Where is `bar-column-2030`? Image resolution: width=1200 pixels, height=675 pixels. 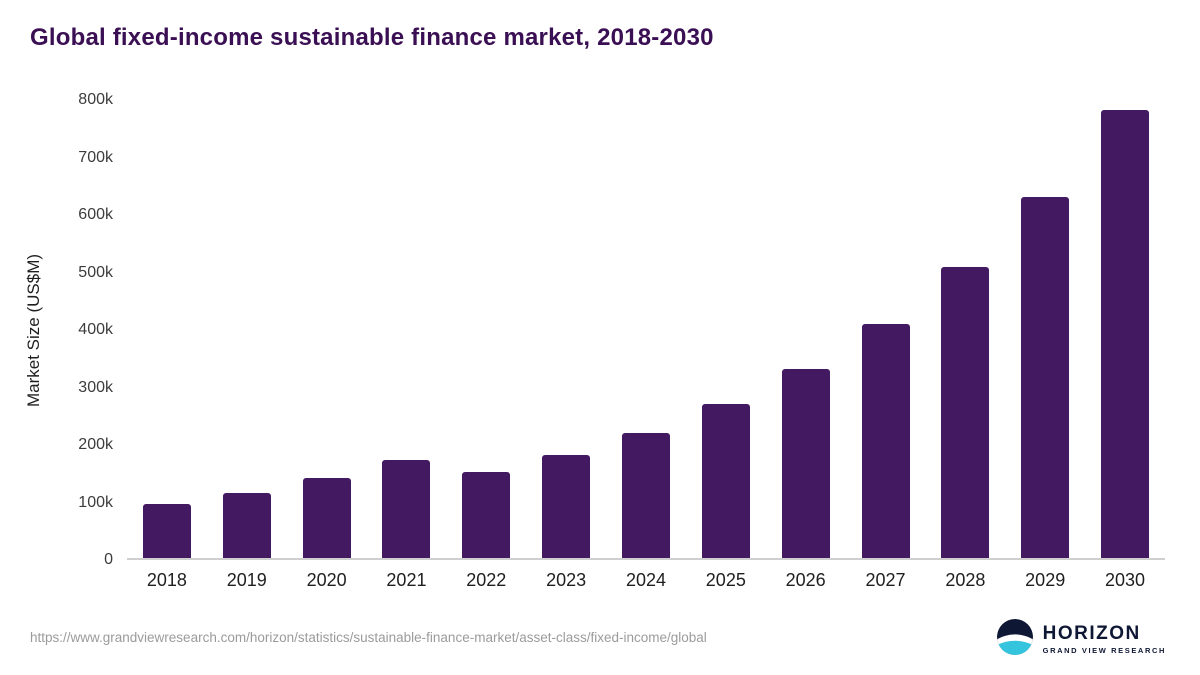 bar-column-2030 is located at coordinates (1125, 329).